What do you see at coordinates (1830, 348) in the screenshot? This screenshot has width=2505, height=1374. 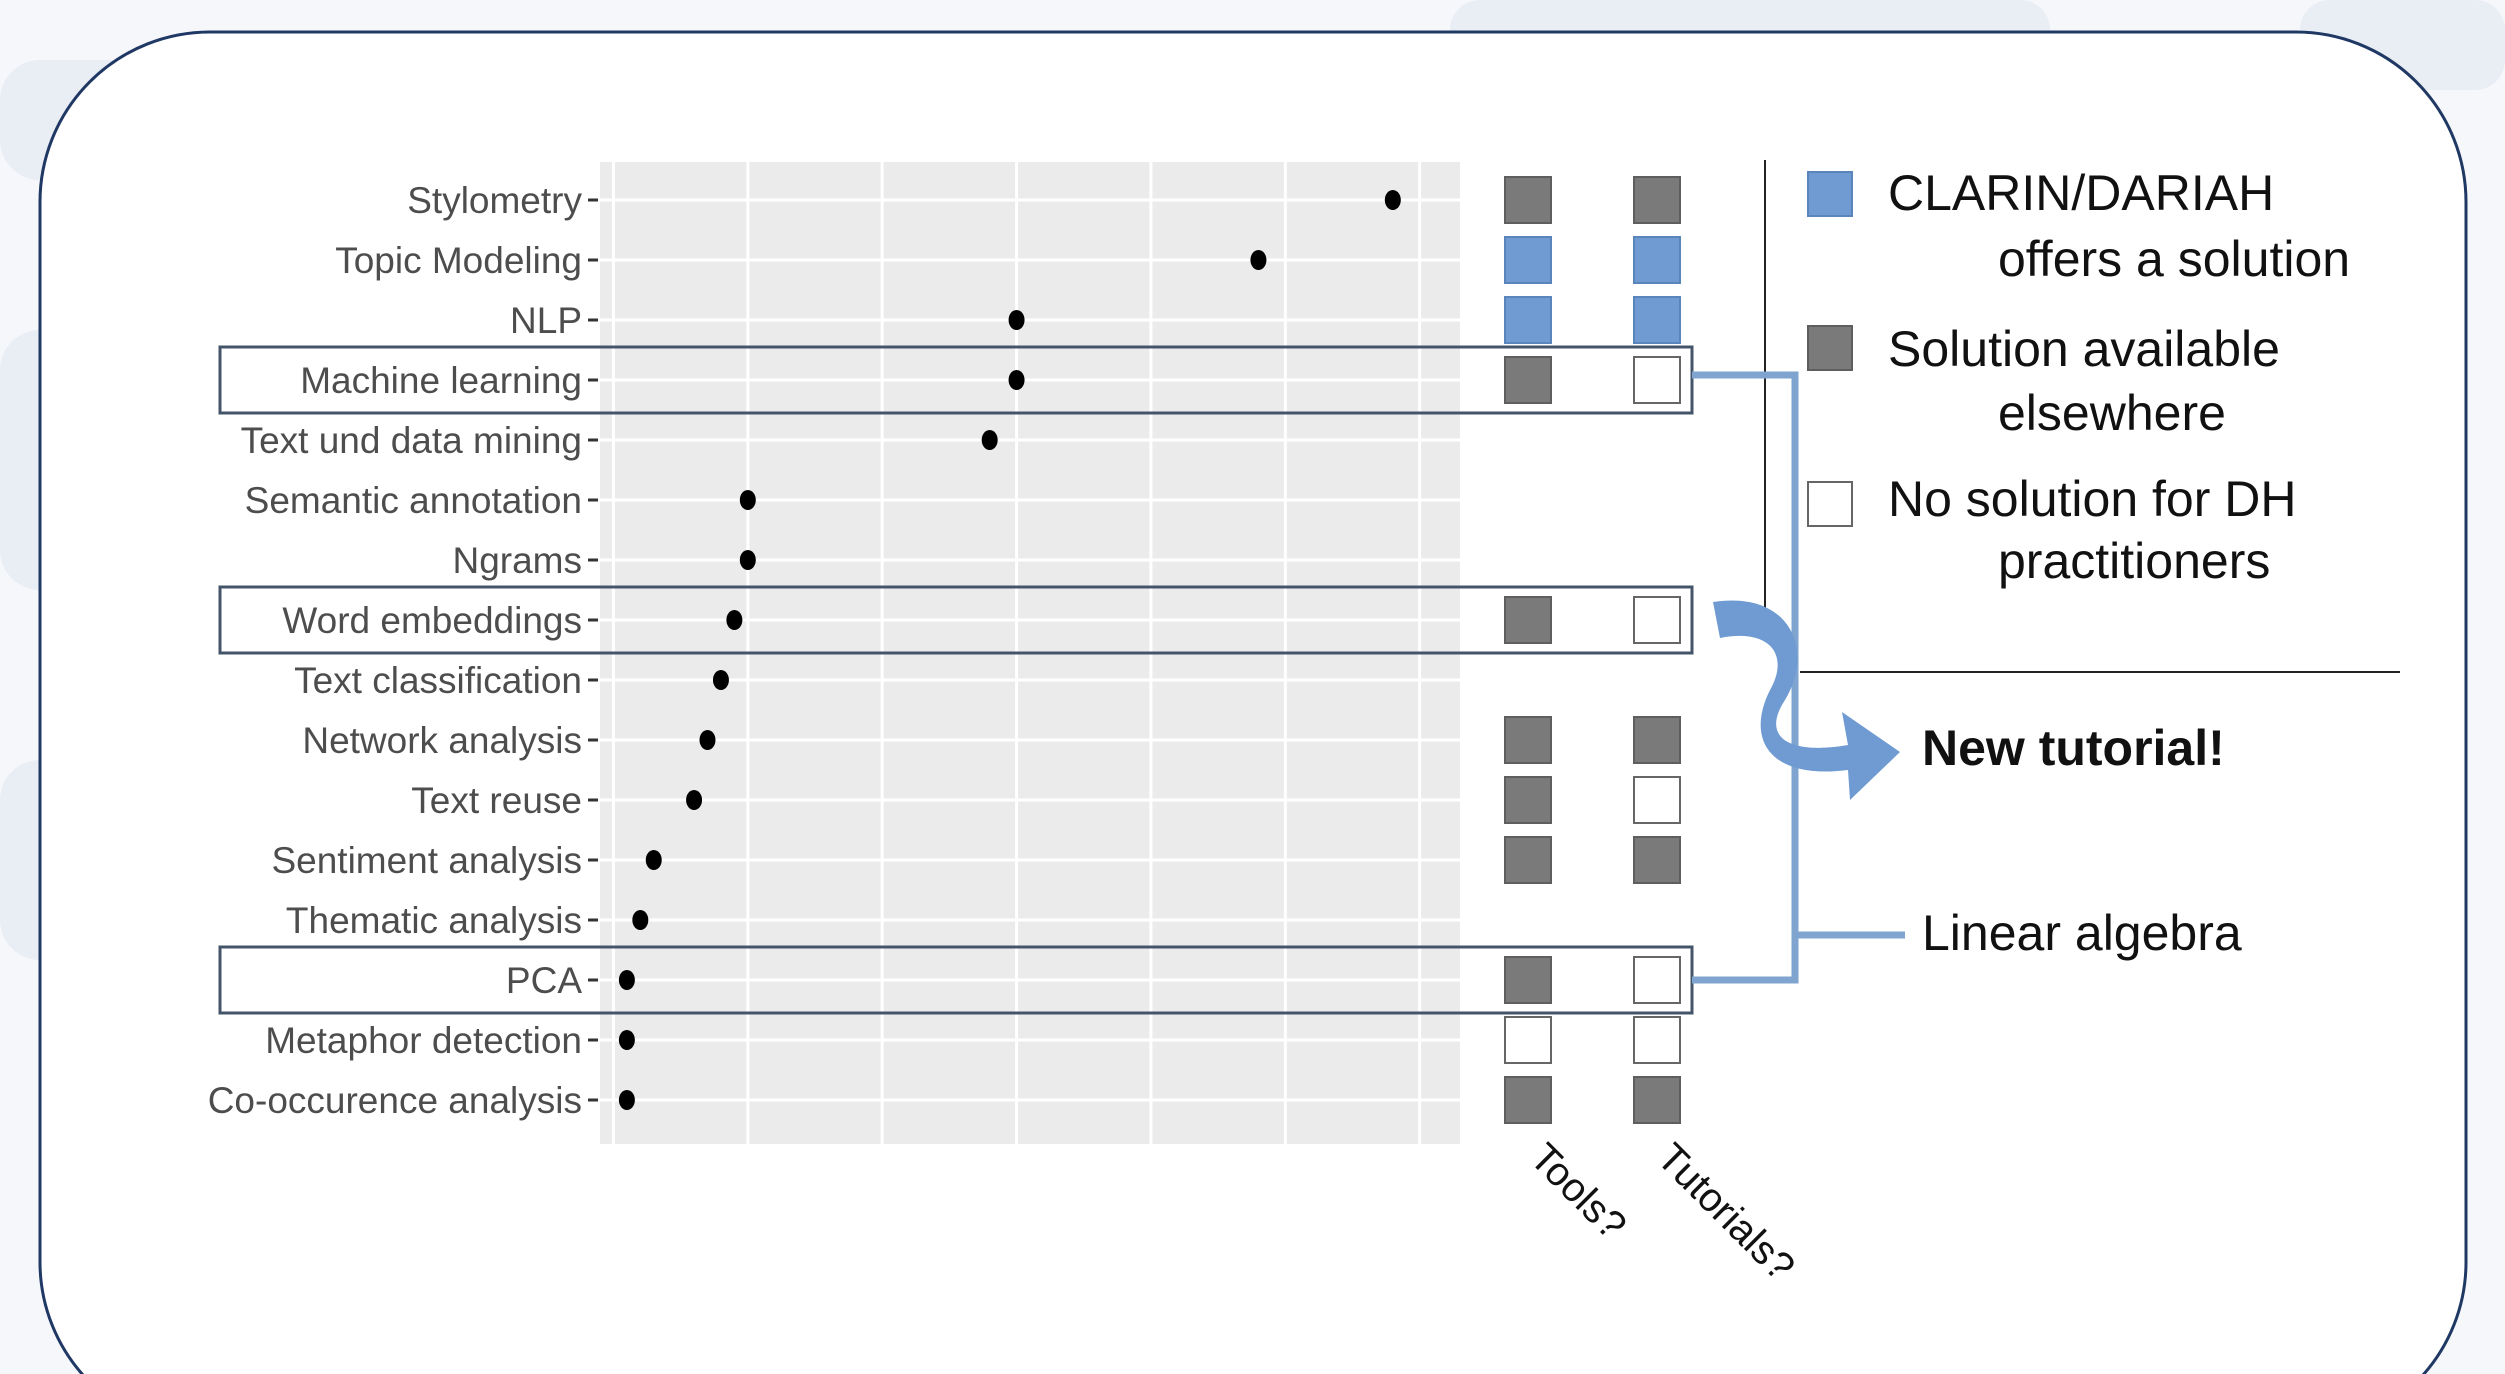 I see `legend-swatch-elsewhere` at bounding box center [1830, 348].